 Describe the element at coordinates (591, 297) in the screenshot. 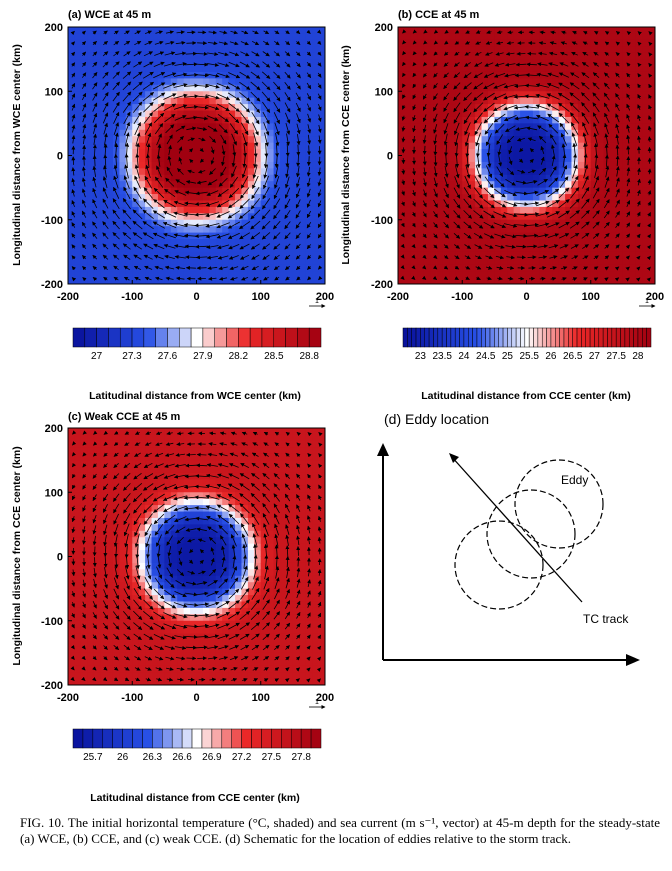

I see `x-tick-label: 100` at that location.